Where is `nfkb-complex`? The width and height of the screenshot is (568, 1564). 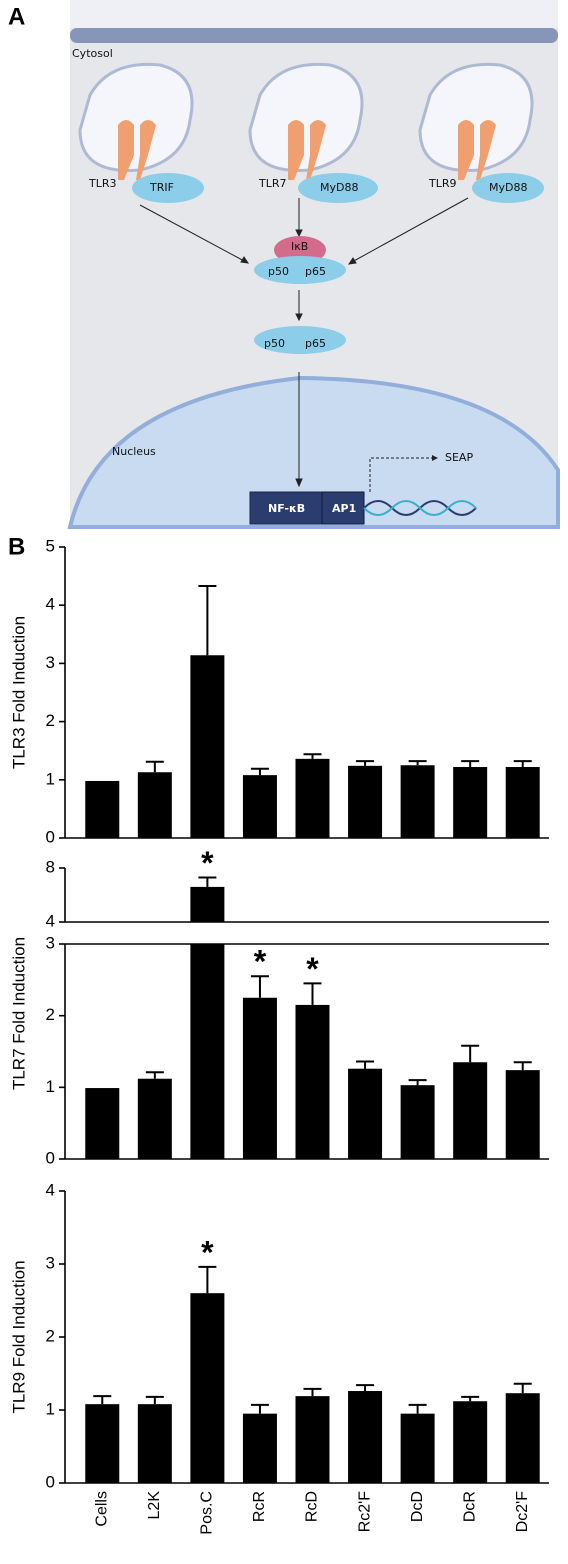
nfkb-complex is located at coordinates (300, 270).